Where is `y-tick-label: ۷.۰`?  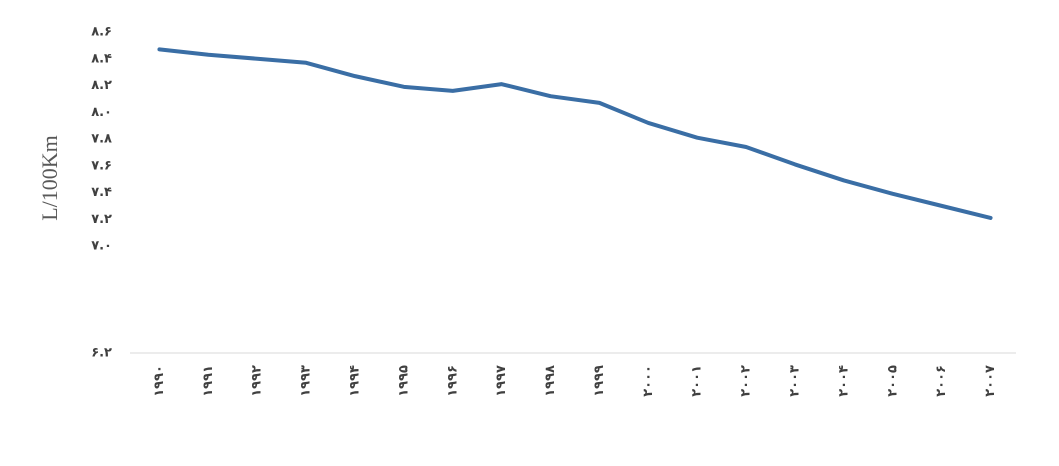
y-tick-label: ۷.۰ is located at coordinates (101, 246).